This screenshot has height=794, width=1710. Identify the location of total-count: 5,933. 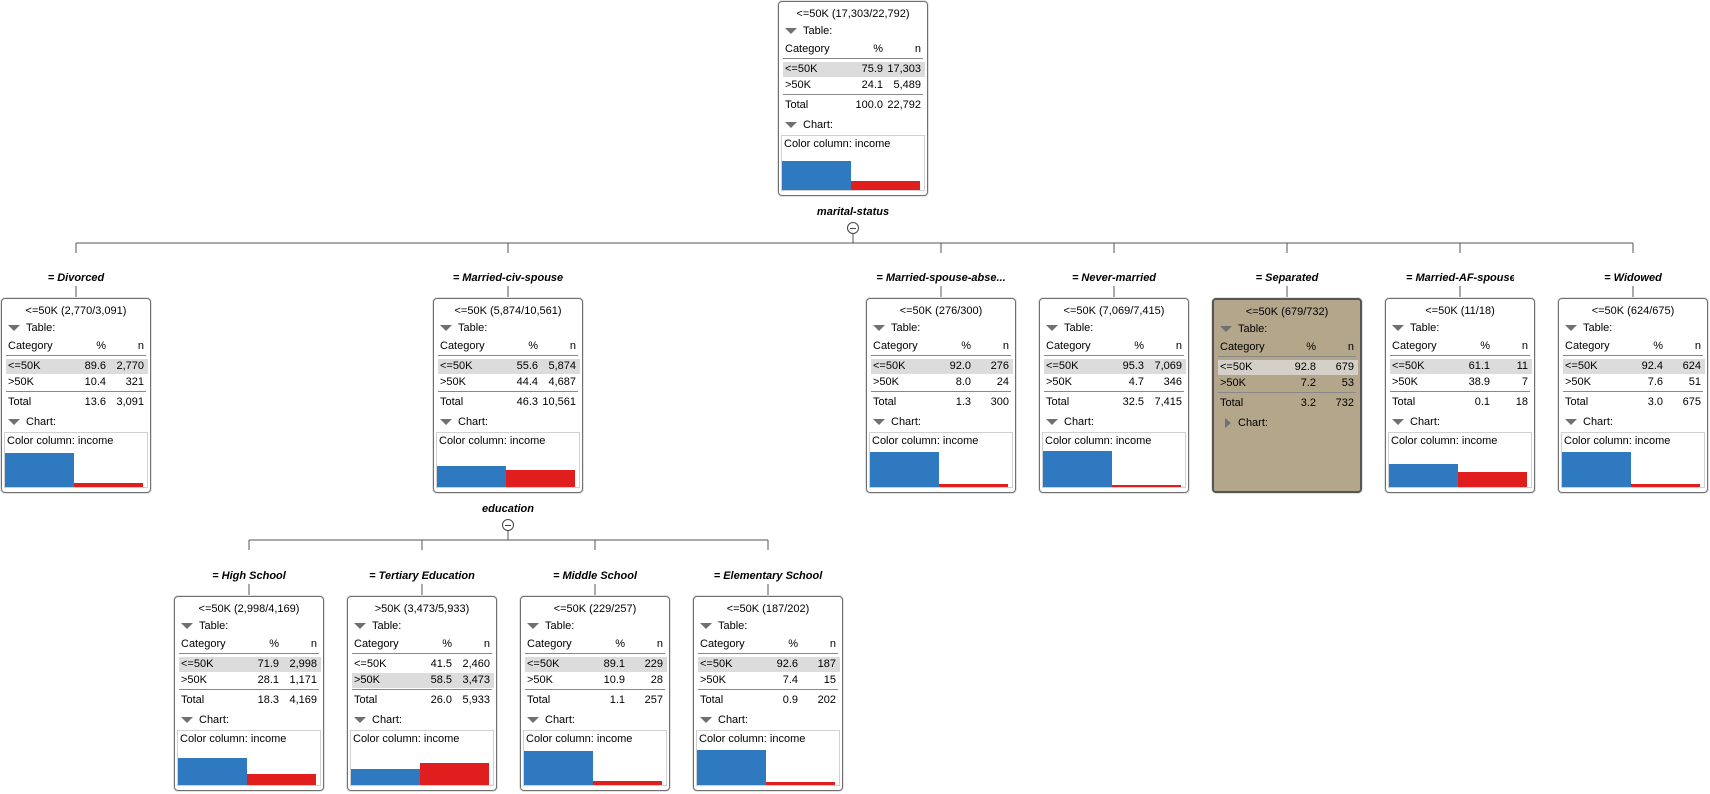
(476, 700).